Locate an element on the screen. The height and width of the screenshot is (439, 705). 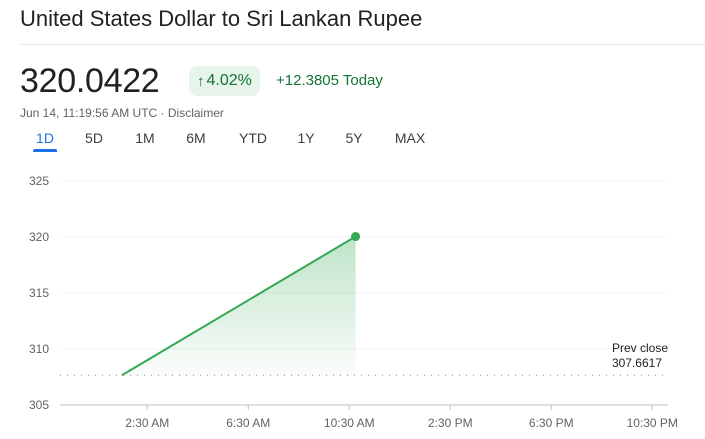
x-tick-label: 6:30 PM is located at coordinates (551, 423).